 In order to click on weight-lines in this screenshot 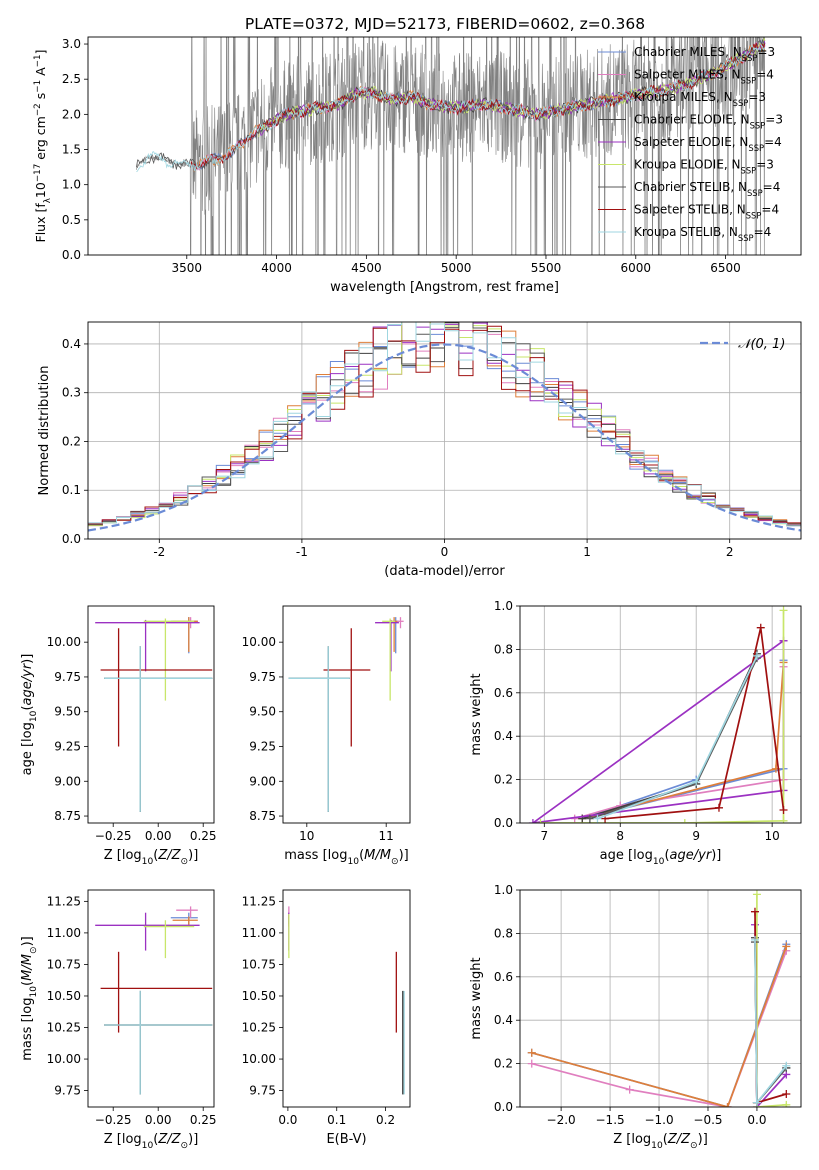, I will do `click(659, 998)`.